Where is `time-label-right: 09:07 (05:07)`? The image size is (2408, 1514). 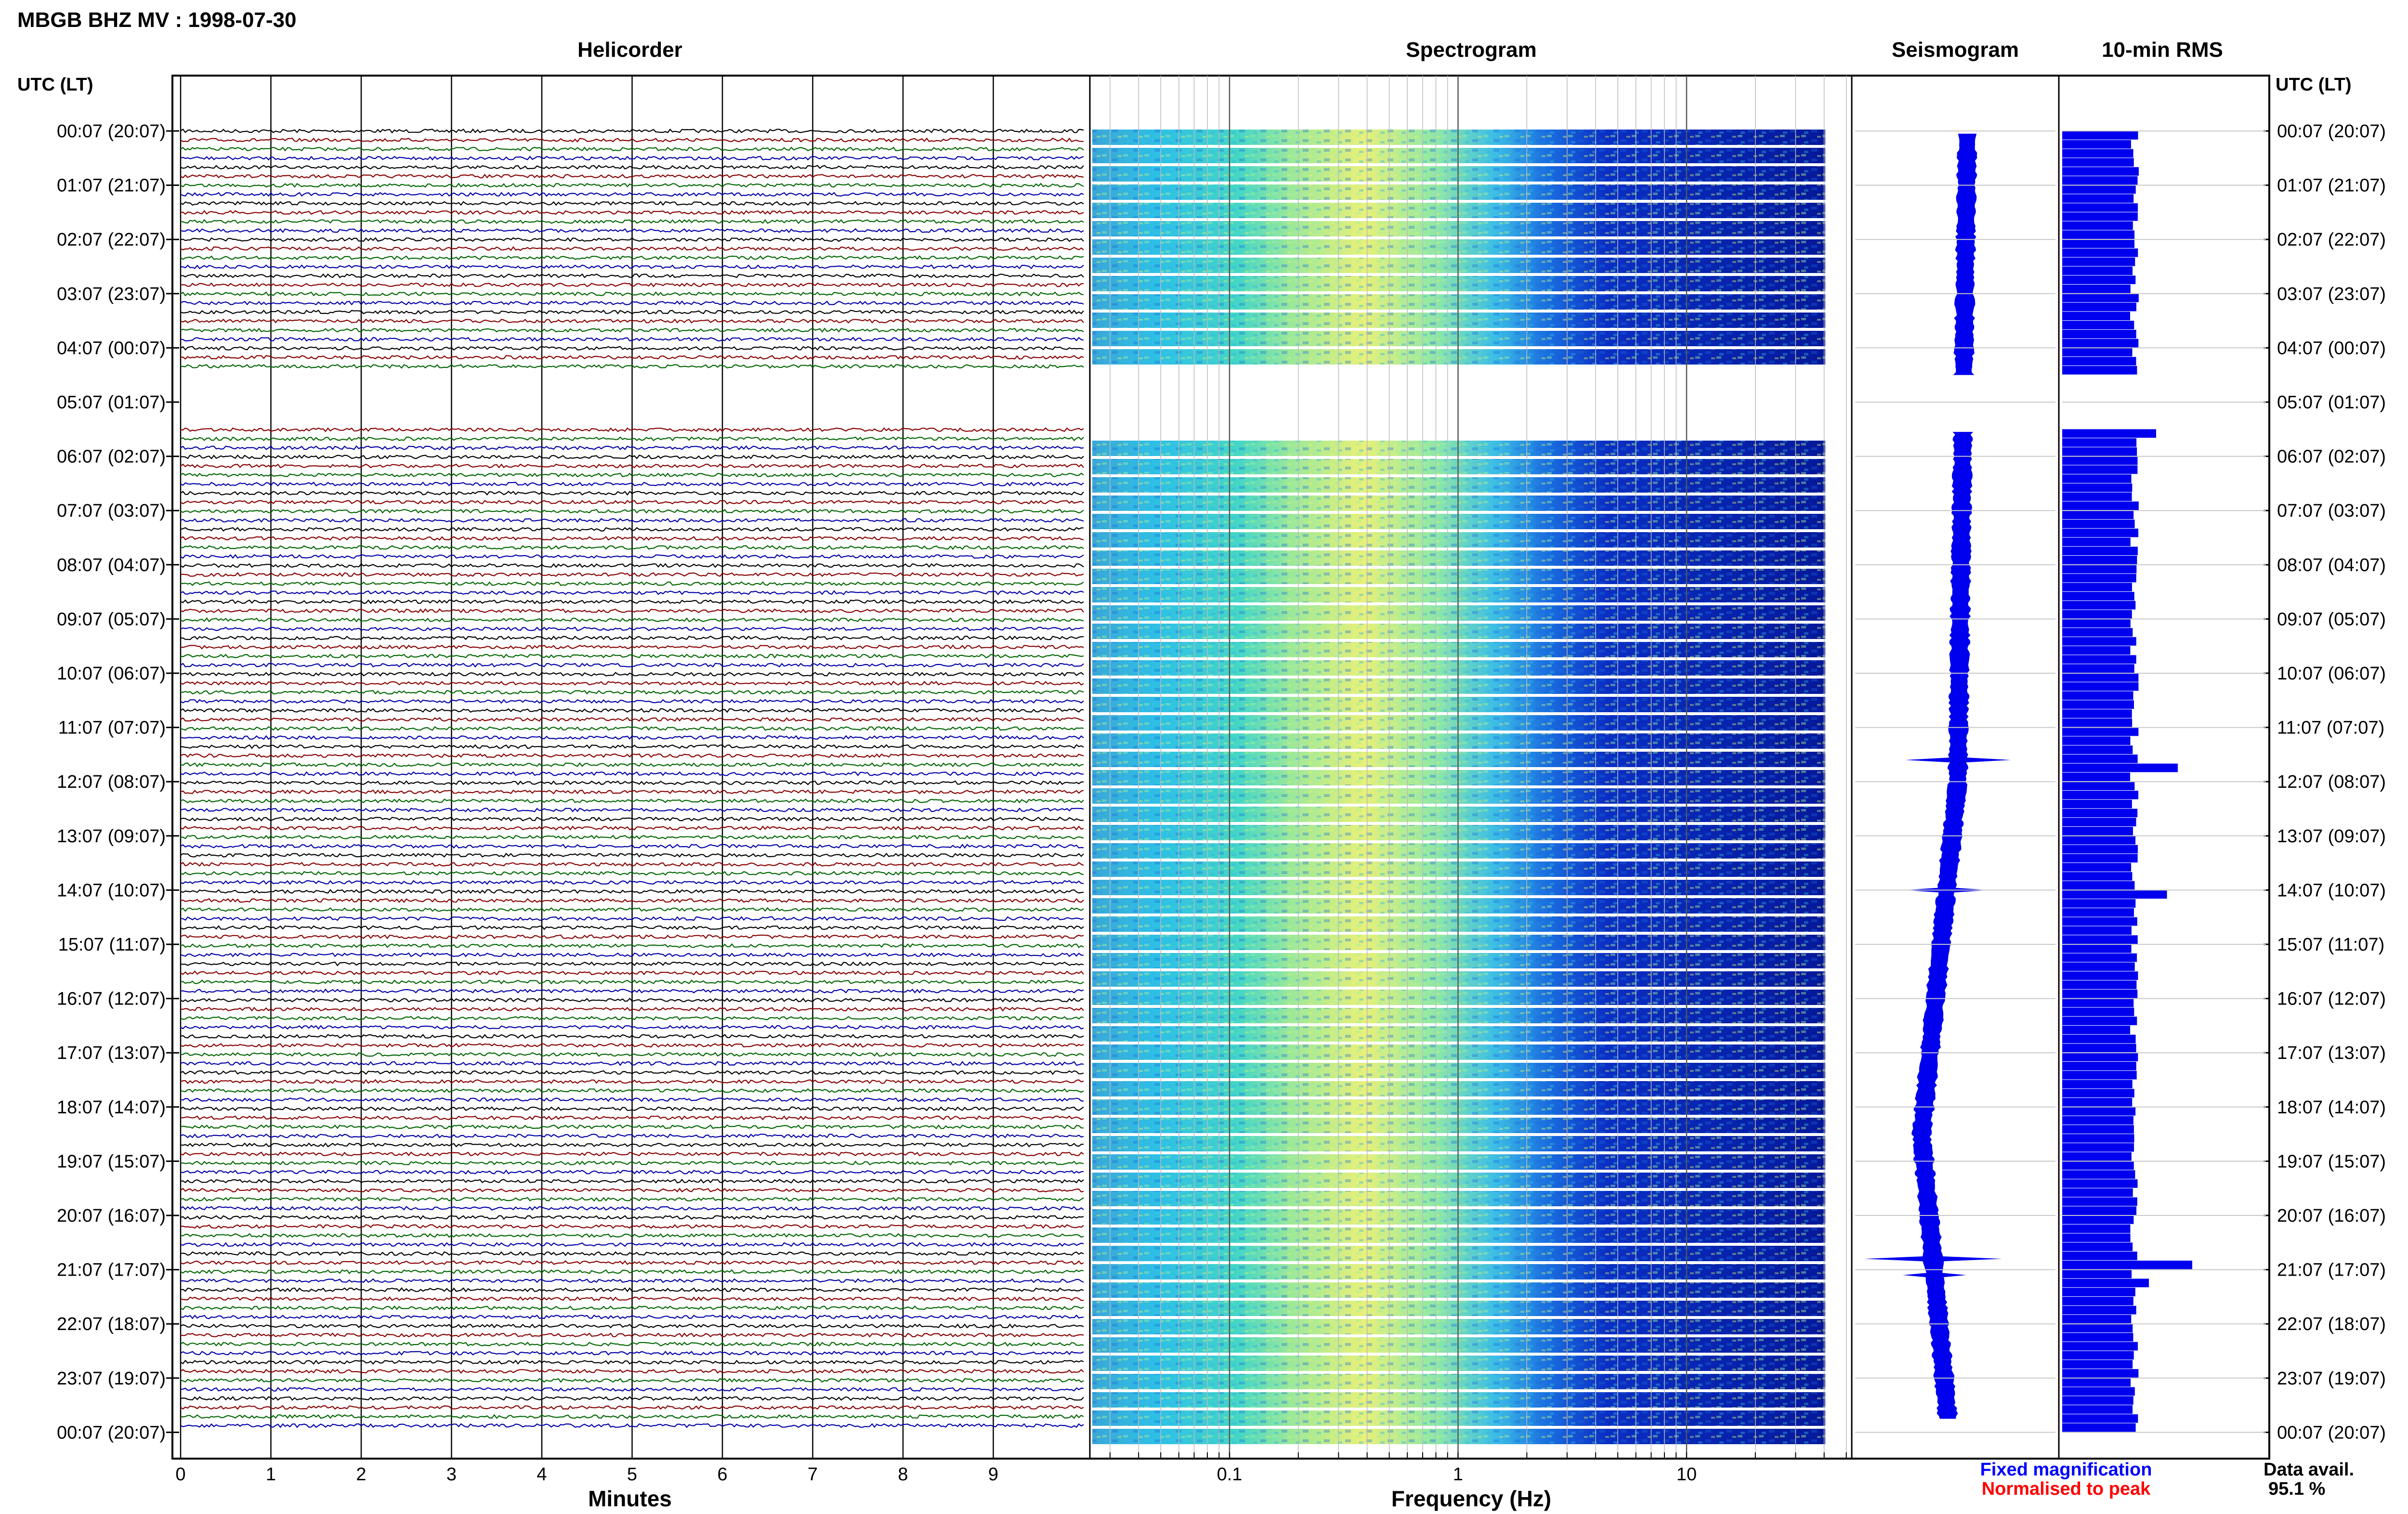 time-label-right: 09:07 (05:07) is located at coordinates (2331, 619).